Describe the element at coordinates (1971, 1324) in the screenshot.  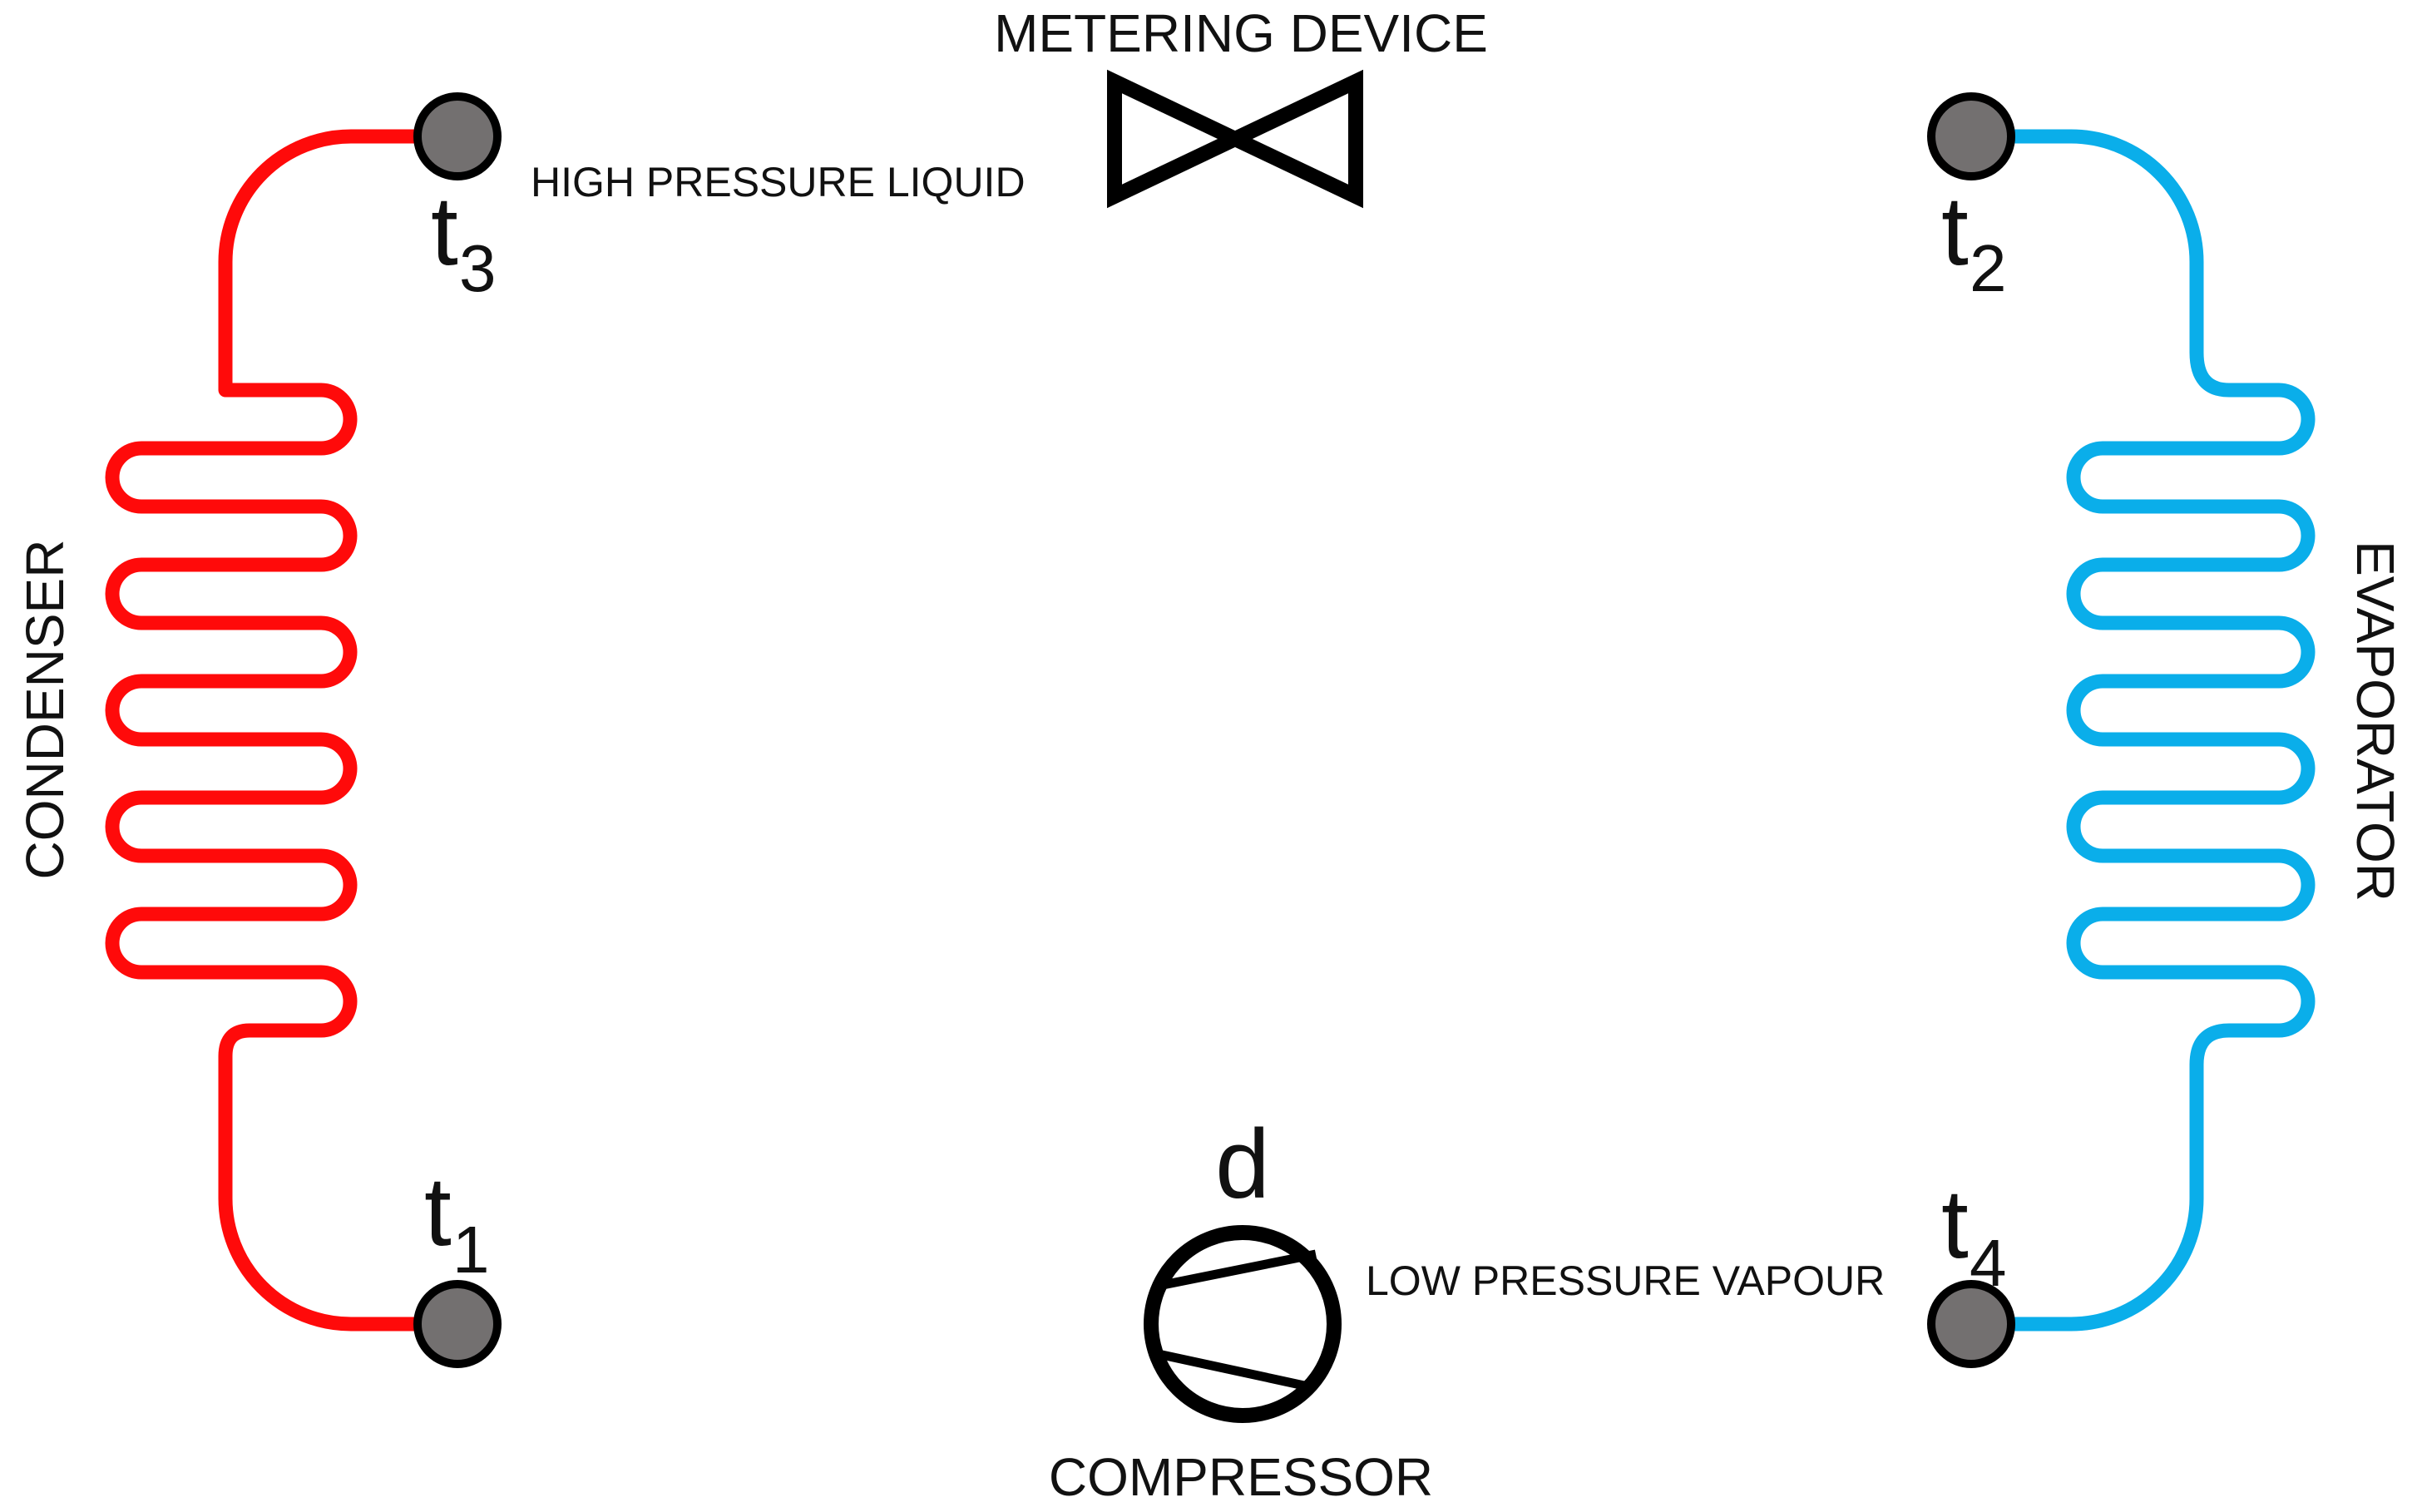
I see `sensor-t4` at that location.